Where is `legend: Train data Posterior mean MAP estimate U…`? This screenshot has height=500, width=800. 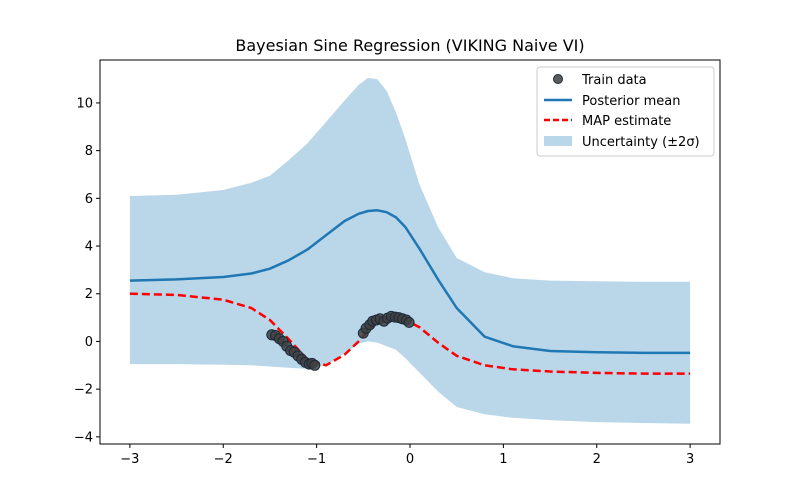 legend: Train data Posterior mean MAP estimate U… is located at coordinates (625, 111).